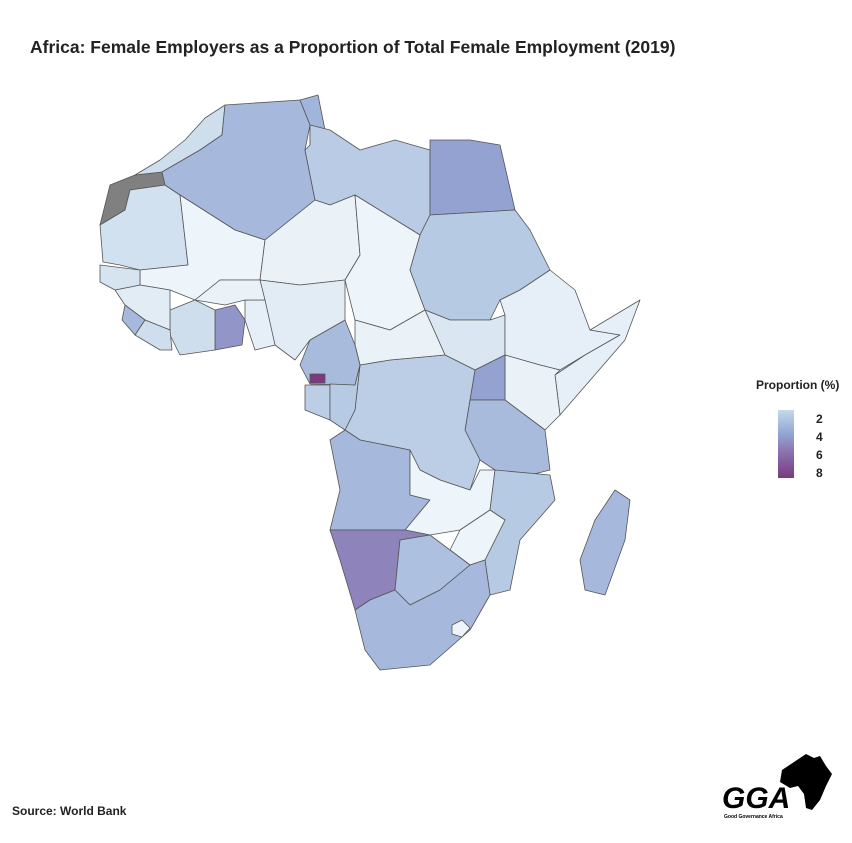 This screenshot has width=852, height=843. Describe the element at coordinates (422, 615) in the screenshot. I see `country-south-africa` at that location.